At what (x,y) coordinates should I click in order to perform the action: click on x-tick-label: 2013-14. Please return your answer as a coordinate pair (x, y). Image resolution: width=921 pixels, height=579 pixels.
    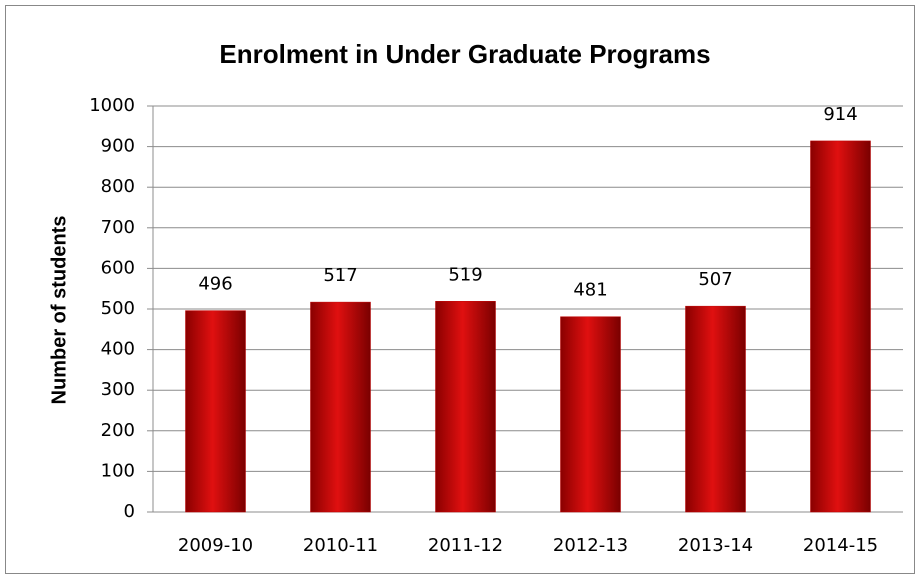
    Looking at the image, I should click on (715, 545).